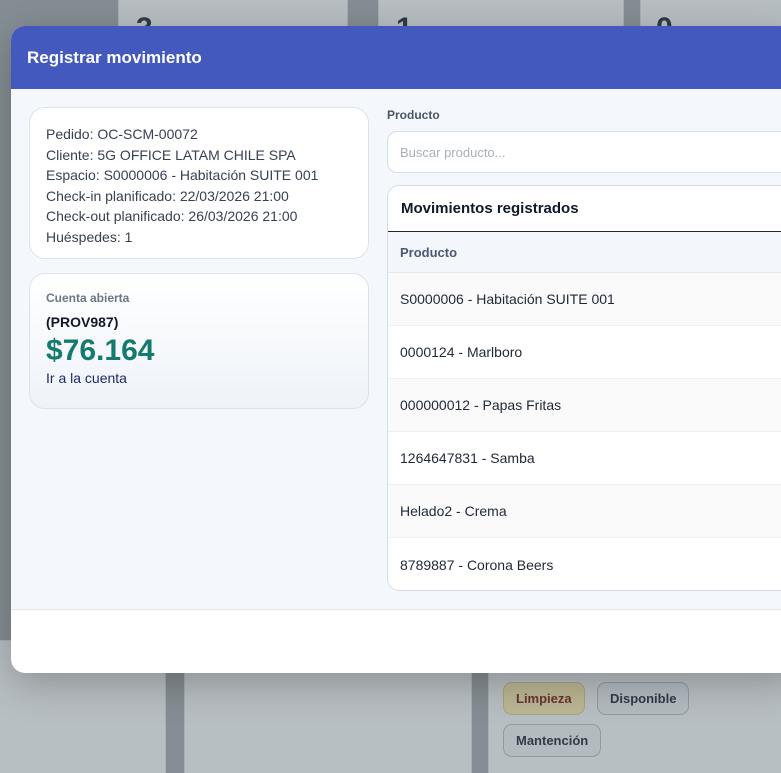 The width and height of the screenshot is (781, 773). What do you see at coordinates (86, 378) in the screenshot?
I see `go-to-account-link: Ir a la cuenta` at bounding box center [86, 378].